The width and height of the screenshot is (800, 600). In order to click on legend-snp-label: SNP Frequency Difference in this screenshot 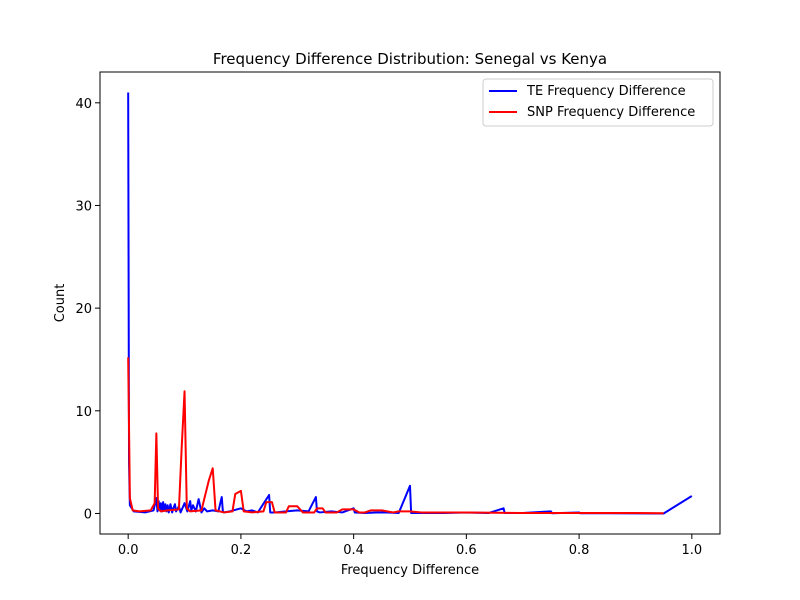, I will do `click(611, 112)`.